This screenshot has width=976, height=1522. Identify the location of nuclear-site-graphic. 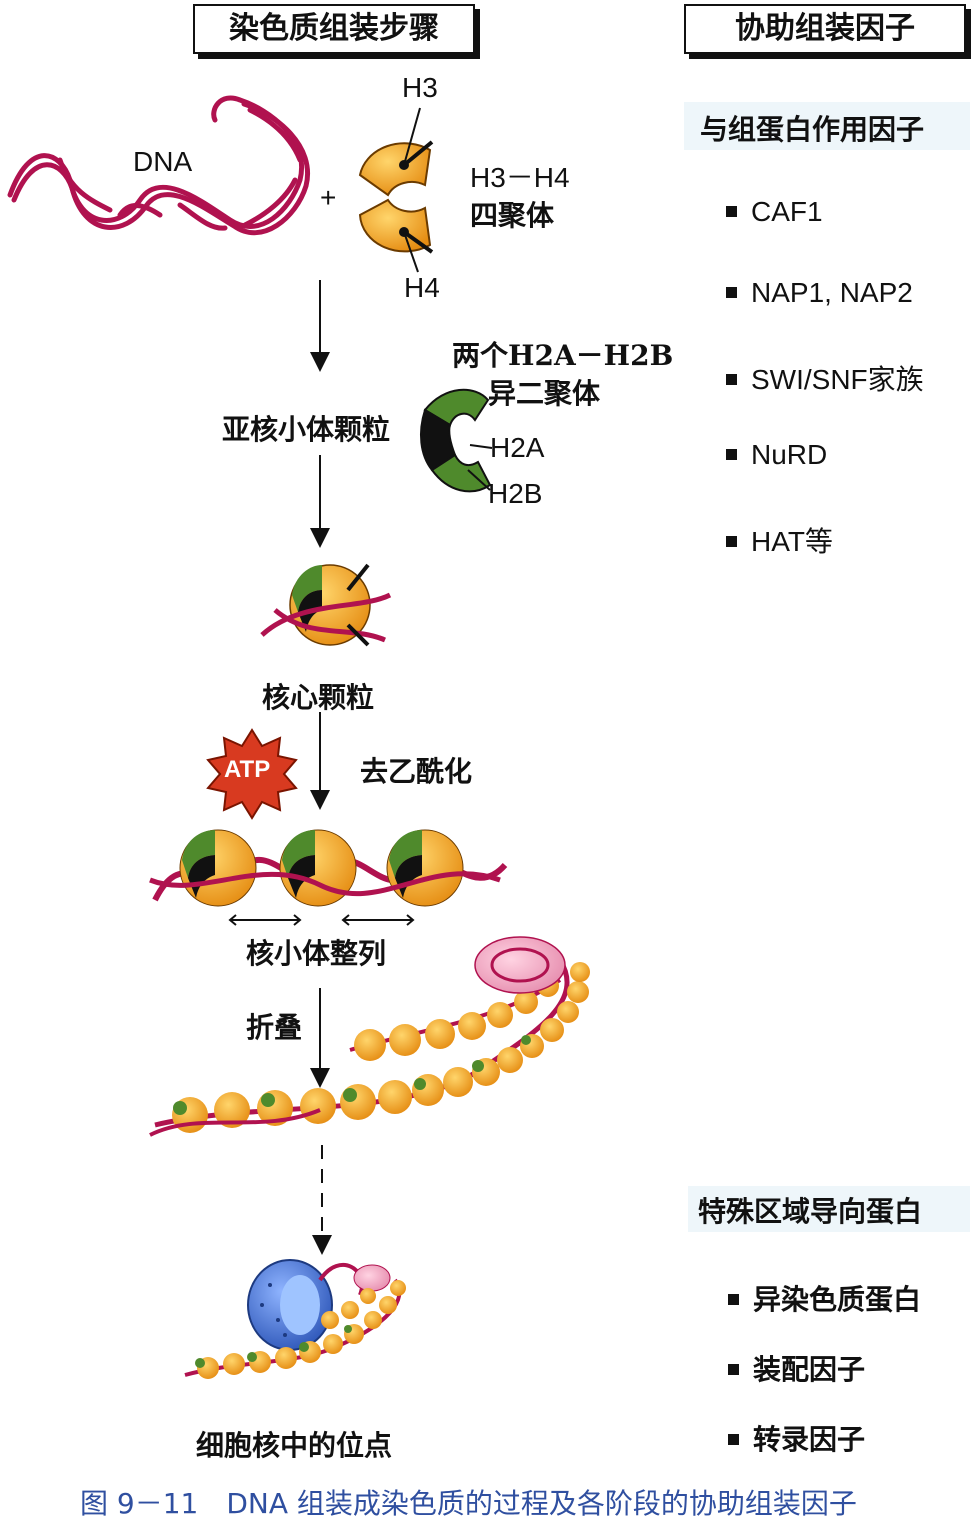
(295, 1319).